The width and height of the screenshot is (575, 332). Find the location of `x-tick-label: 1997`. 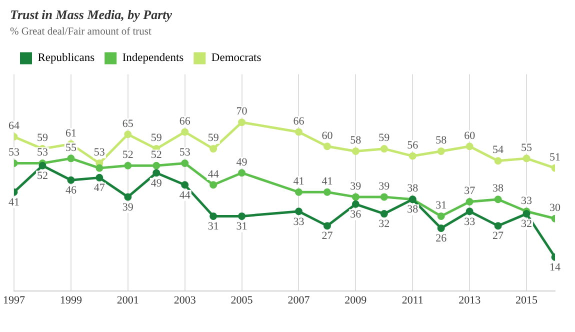

x-tick-label: 1997 is located at coordinates (14, 300).